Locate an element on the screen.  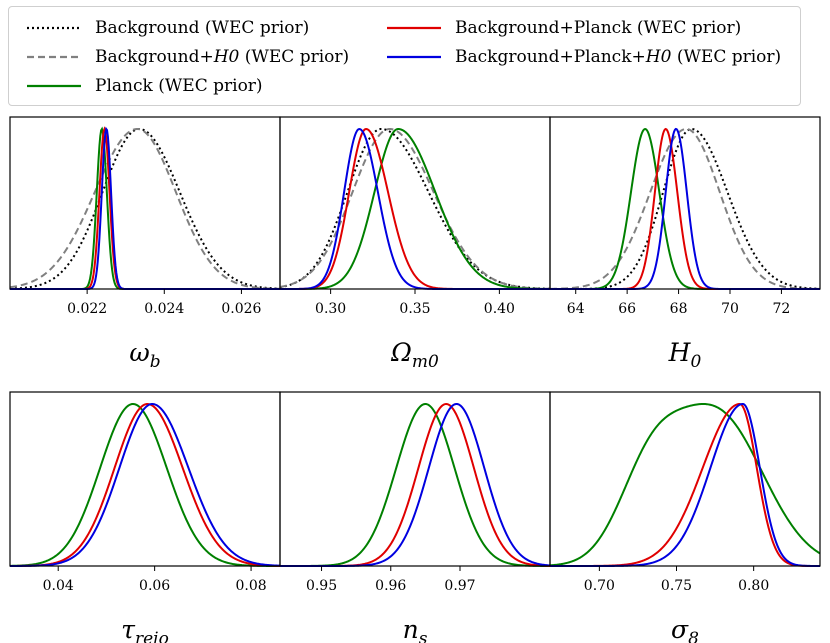
panel-6: 0.70 0.75 0.80 σ8 is located at coordinates (685, 517).